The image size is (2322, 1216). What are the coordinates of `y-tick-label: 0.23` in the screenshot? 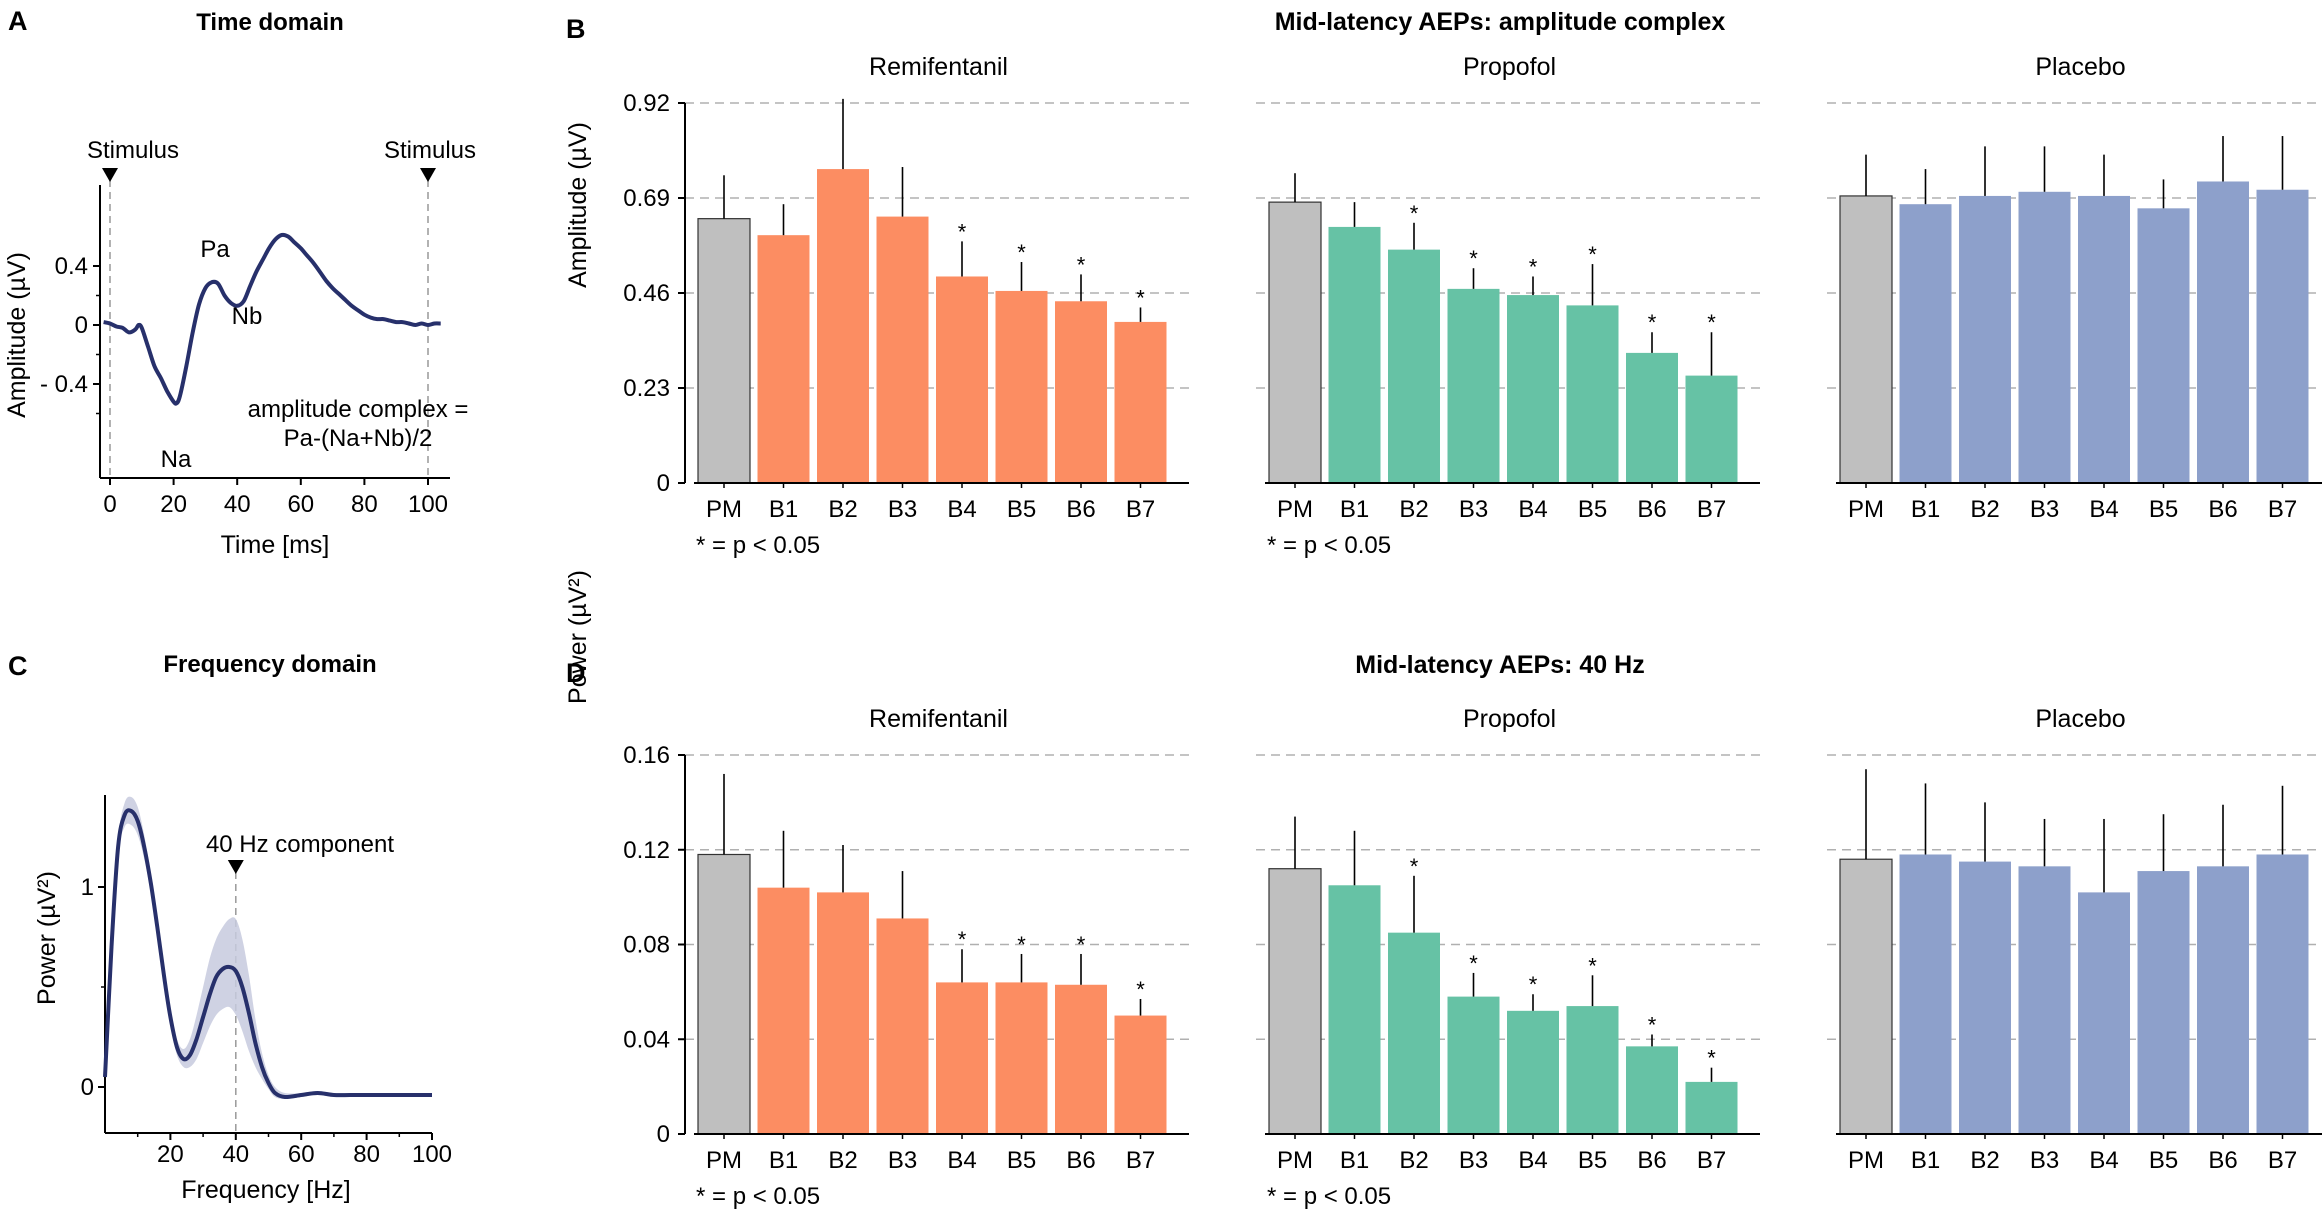 It's located at (646, 388).